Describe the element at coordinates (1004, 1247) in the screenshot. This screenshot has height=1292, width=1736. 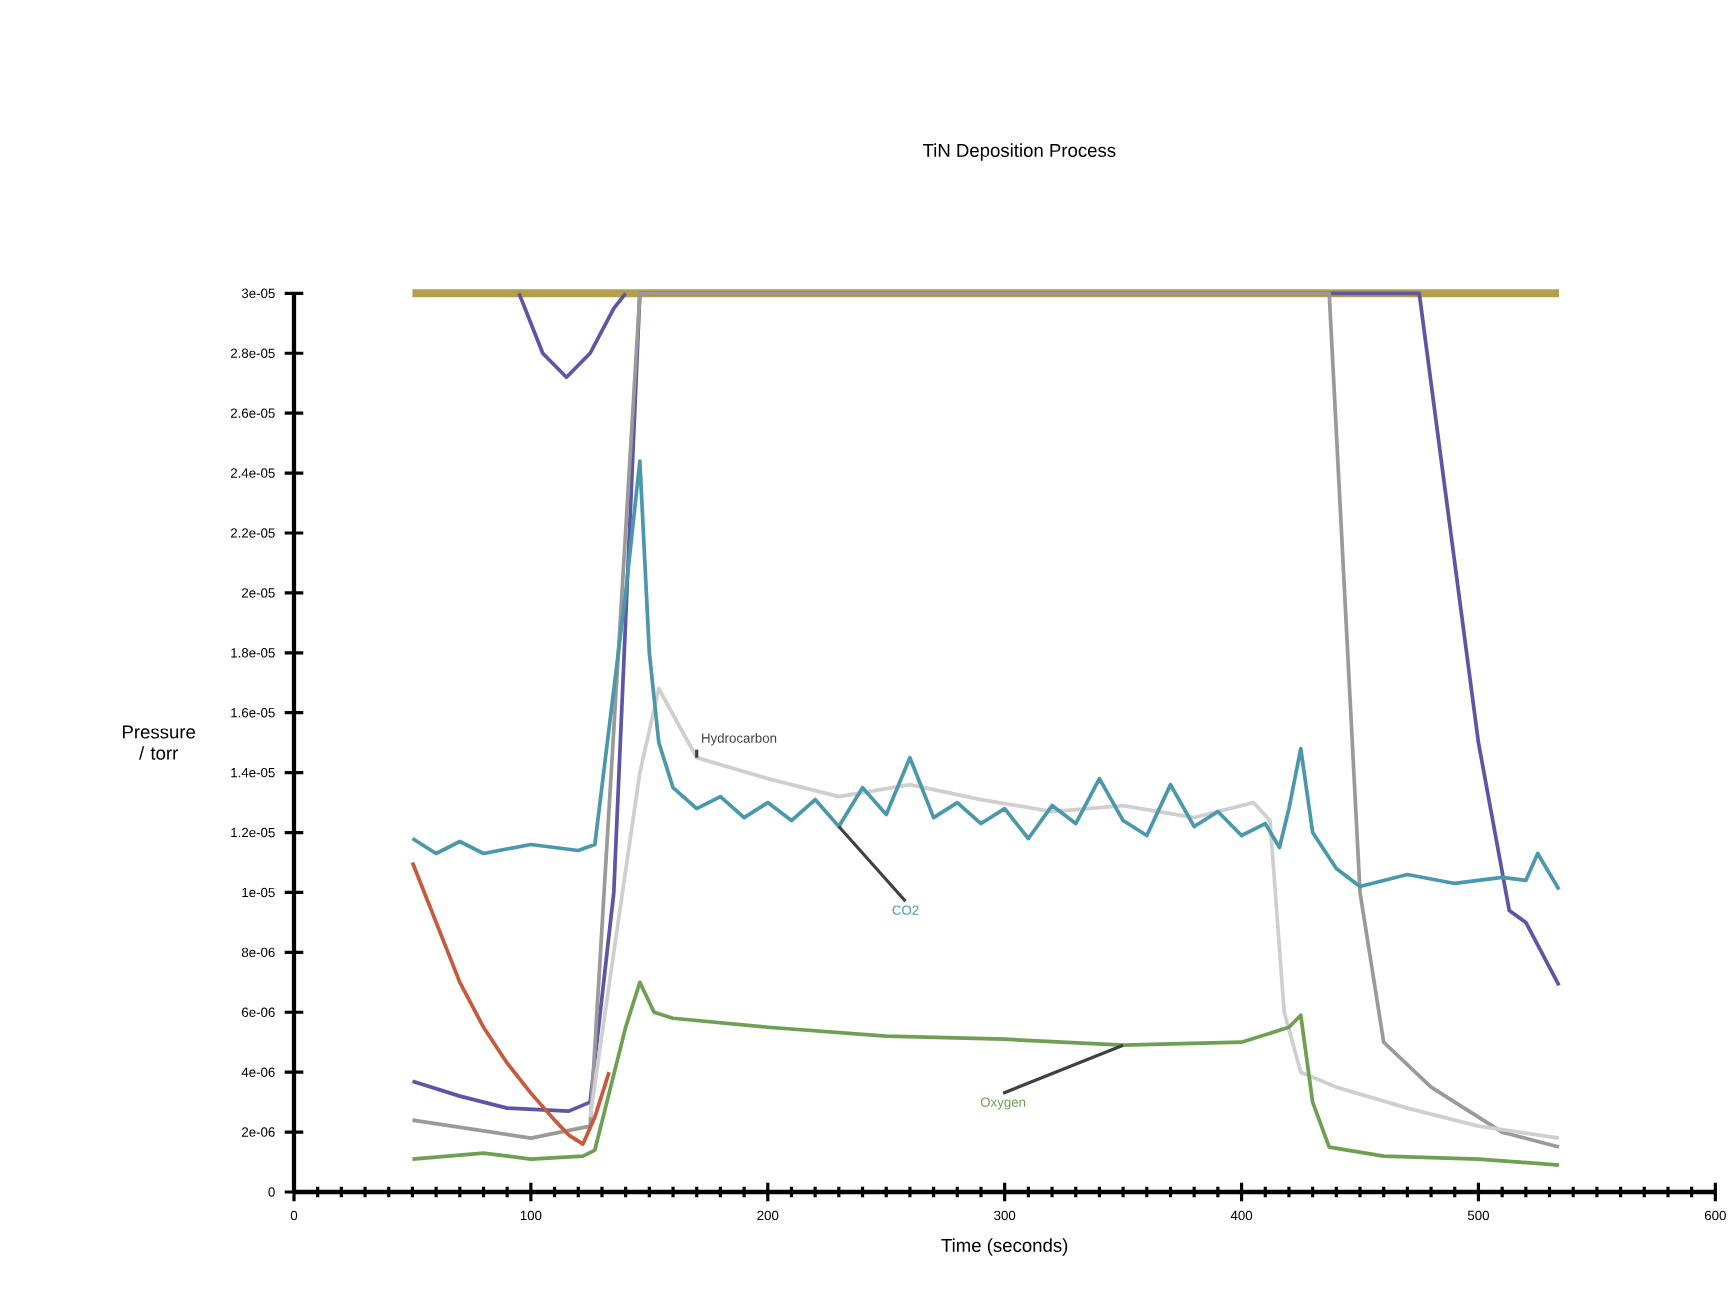
I see `x-axis-title: Time (seconds)` at that location.